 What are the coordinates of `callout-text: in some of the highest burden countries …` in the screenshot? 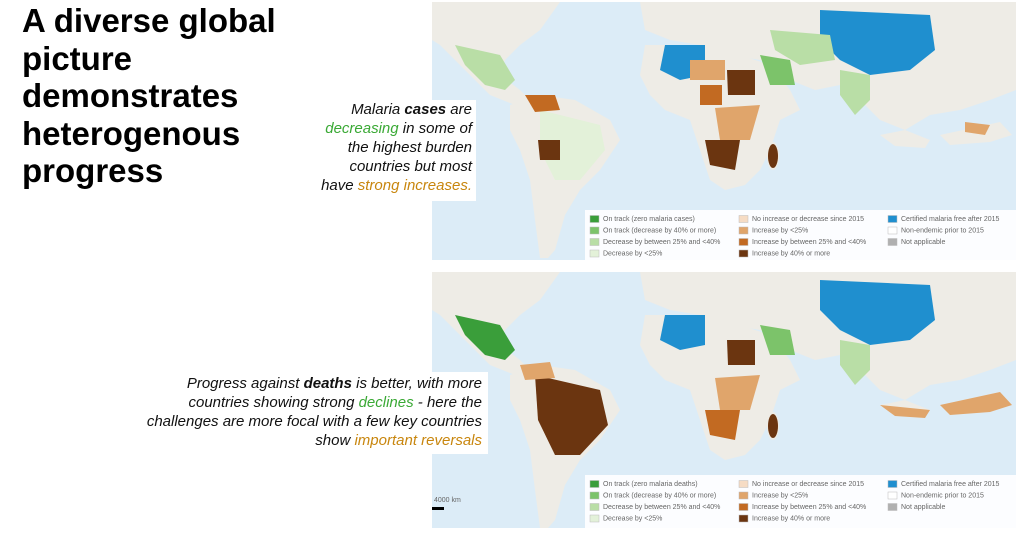 It's located at (396, 157).